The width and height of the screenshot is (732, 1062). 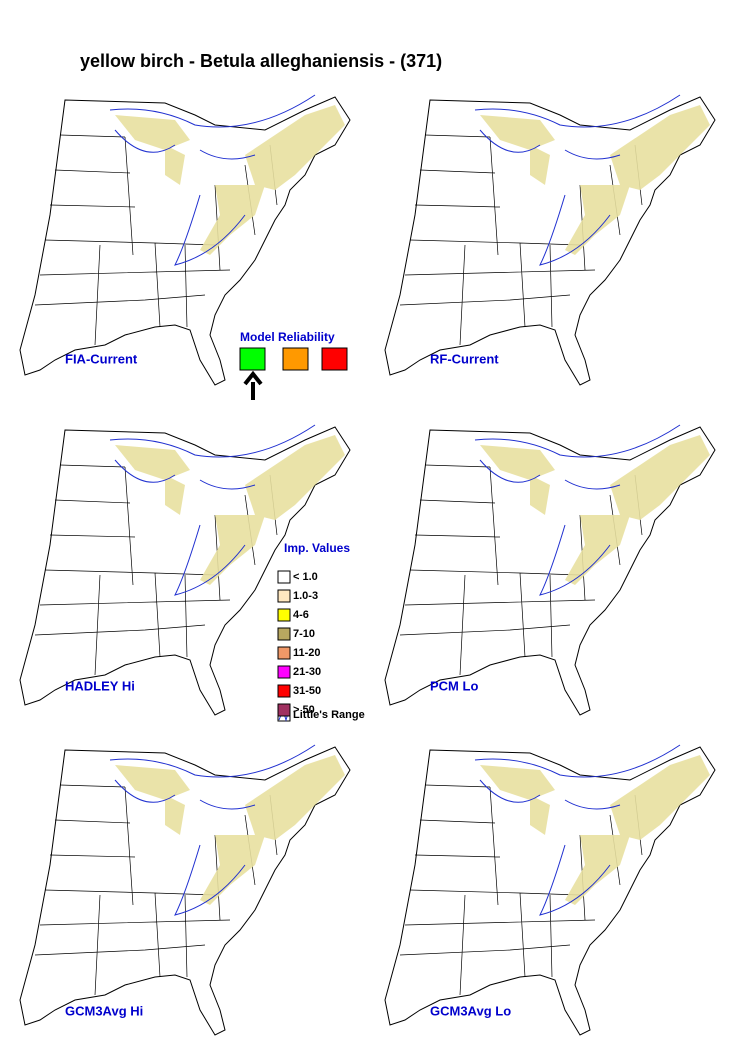 I want to click on legend-title: Imp. Values, so click(x=317, y=548).